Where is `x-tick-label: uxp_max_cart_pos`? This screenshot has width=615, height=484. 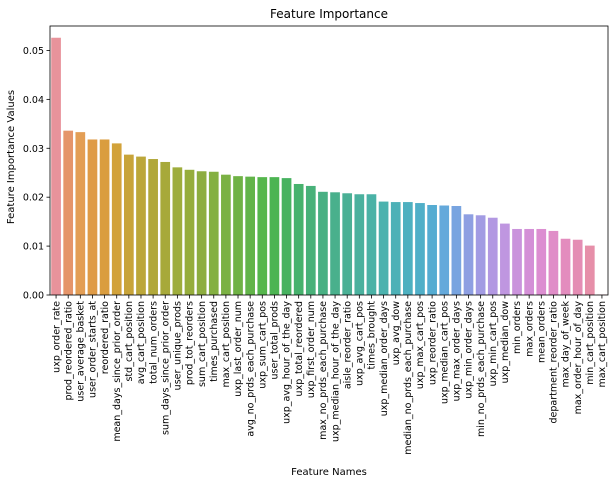 x-tick-label: uxp_max_cart_pos is located at coordinates (420, 345).